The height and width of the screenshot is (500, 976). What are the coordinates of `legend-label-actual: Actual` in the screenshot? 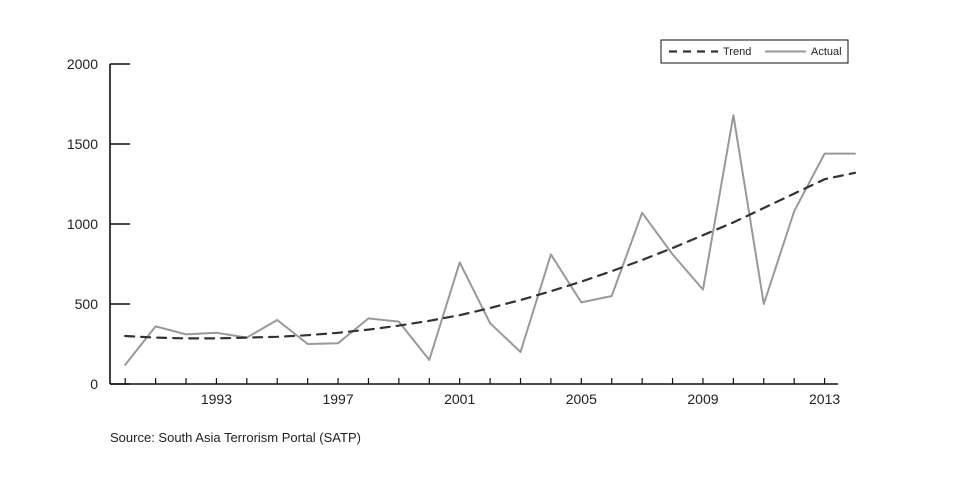 It's located at (826, 52).